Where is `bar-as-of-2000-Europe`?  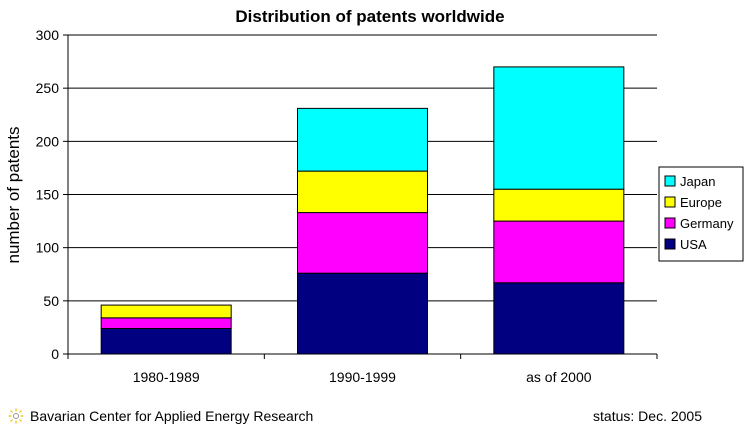
bar-as-of-2000-Europe is located at coordinates (559, 205).